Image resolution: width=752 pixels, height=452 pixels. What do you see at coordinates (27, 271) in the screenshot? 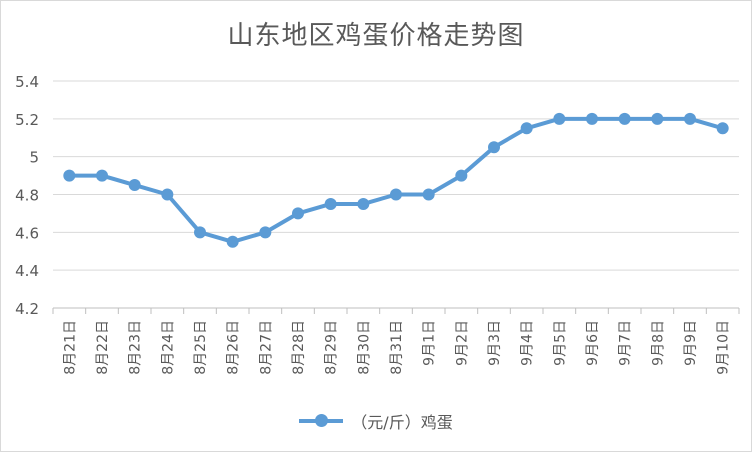
I see `y-tick-label: 4.4` at bounding box center [27, 271].